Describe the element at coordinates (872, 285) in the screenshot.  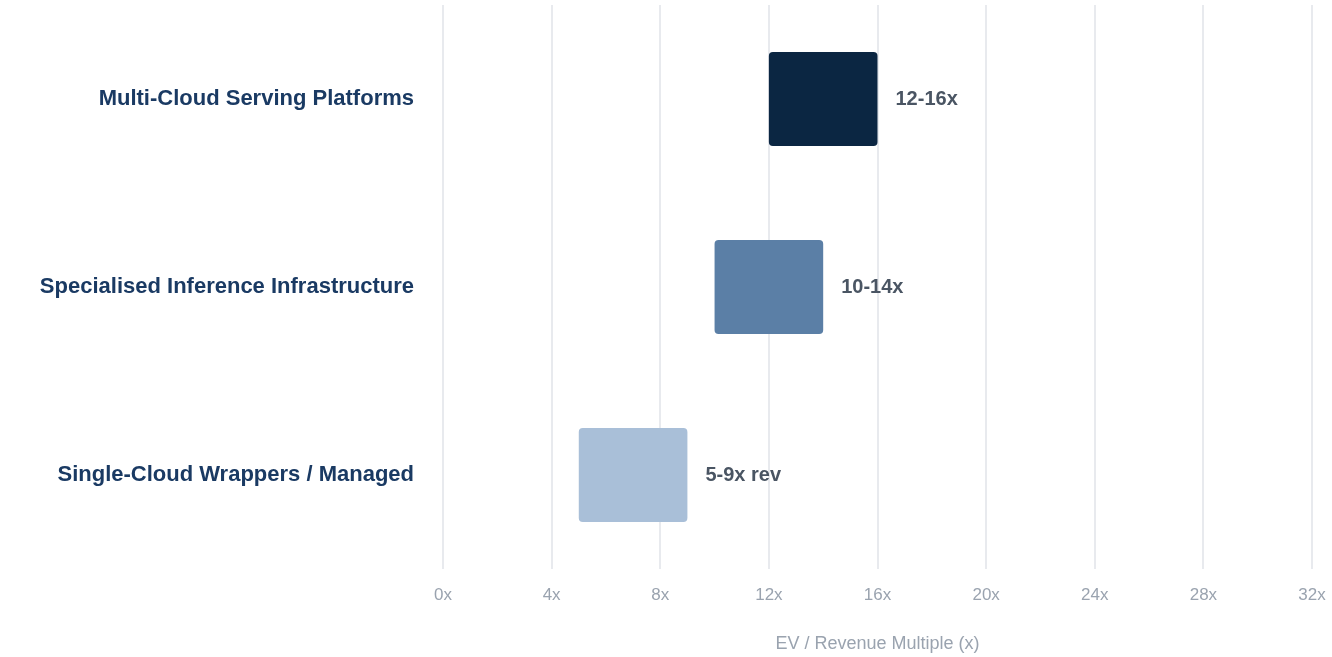
I see `data-label: 10-14x` at that location.